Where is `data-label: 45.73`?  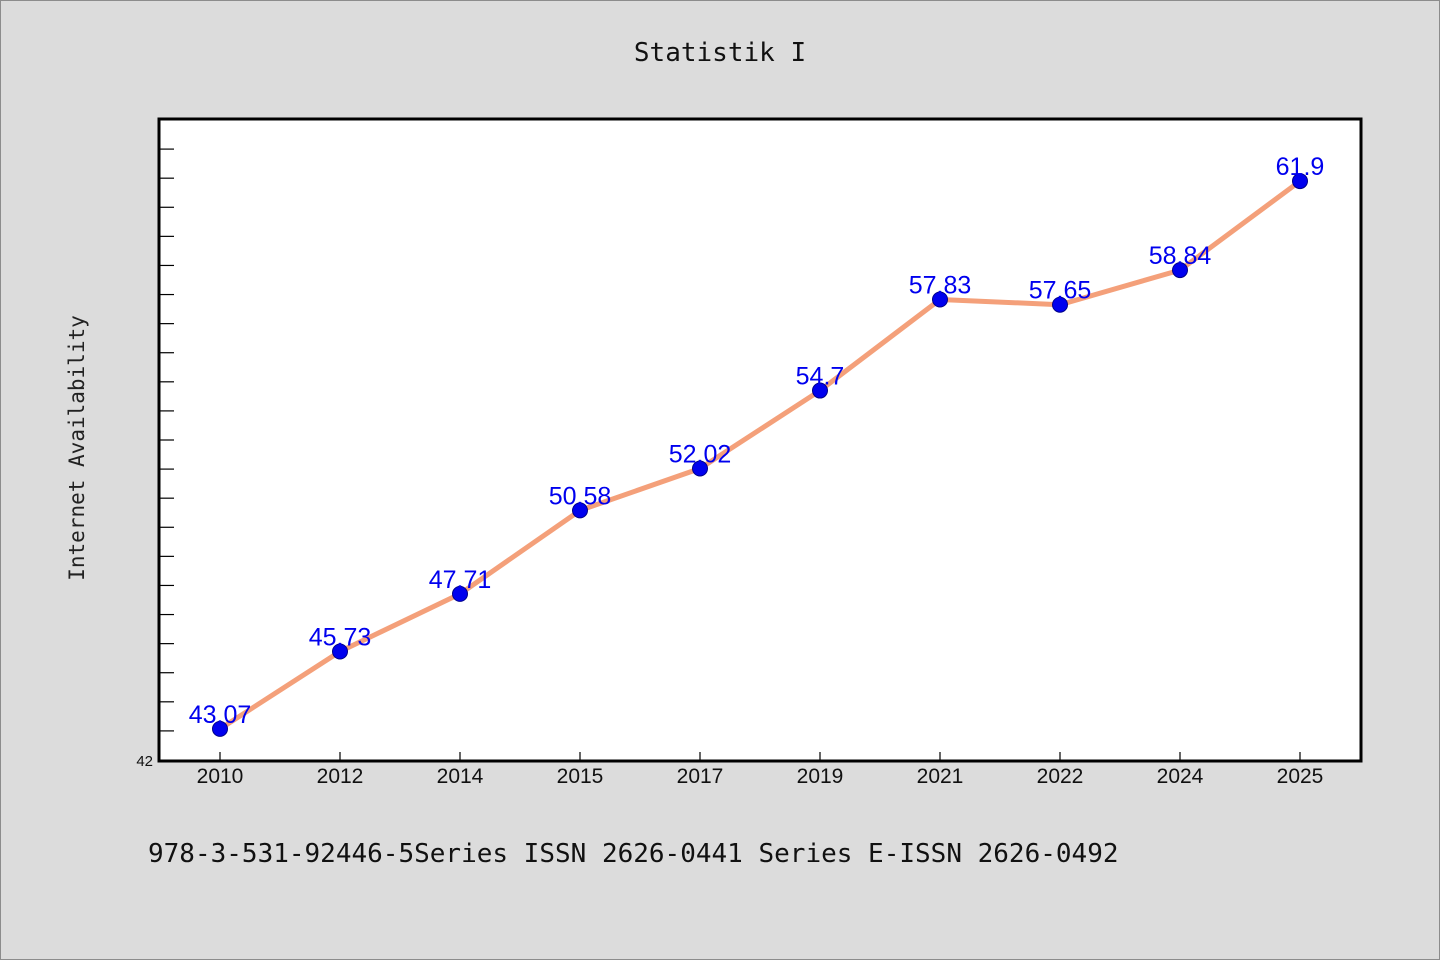 data-label: 45.73 is located at coordinates (340, 637).